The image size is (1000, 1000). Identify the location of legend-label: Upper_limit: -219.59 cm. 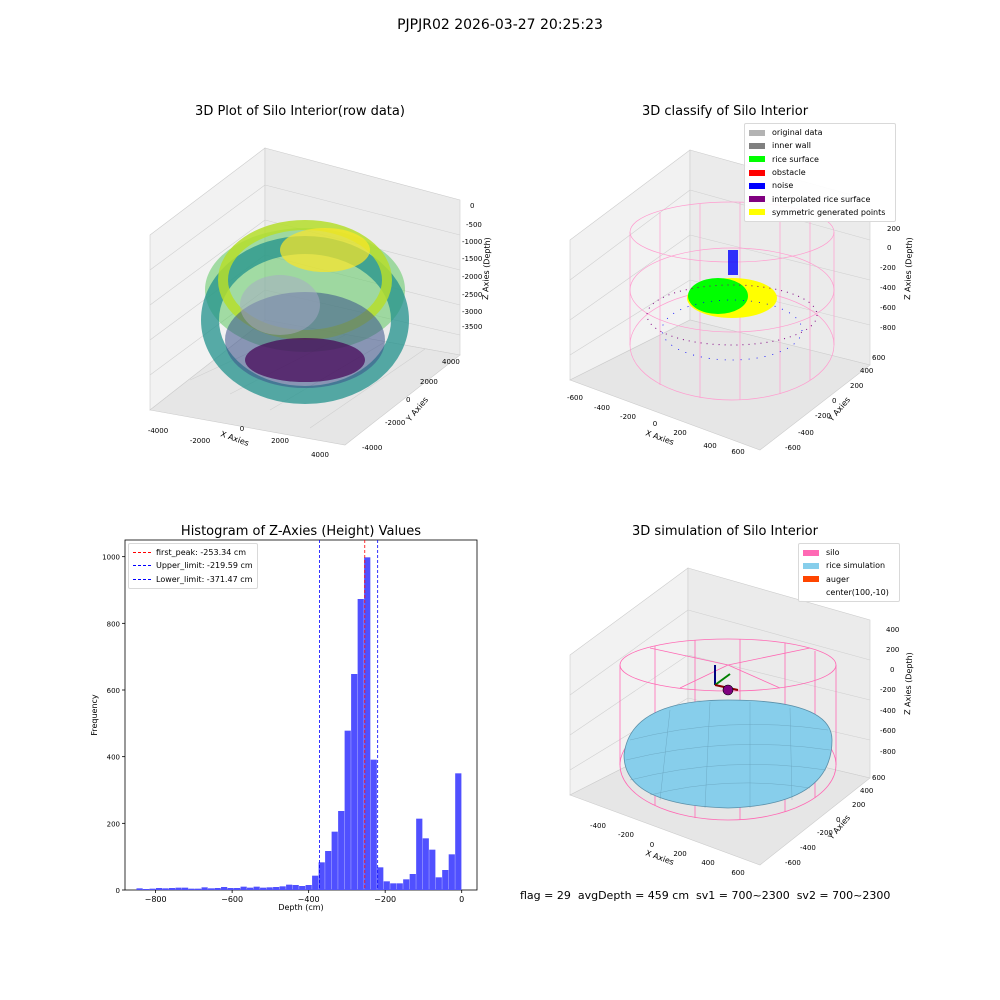
(204, 566).